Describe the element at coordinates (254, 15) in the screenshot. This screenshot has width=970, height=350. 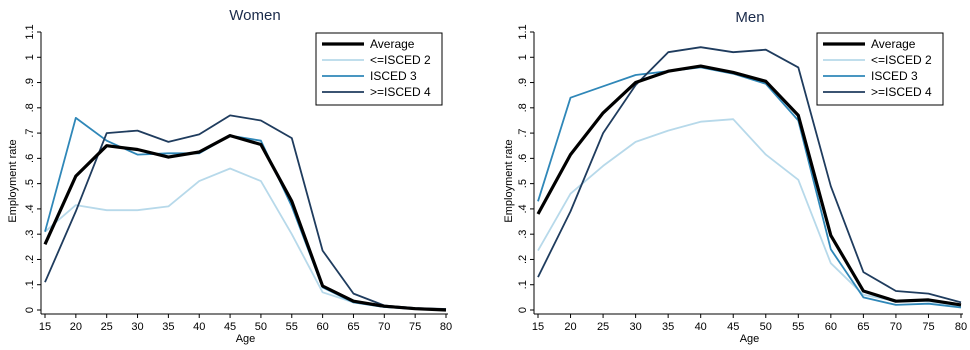
I see `chart-title: Women` at that location.